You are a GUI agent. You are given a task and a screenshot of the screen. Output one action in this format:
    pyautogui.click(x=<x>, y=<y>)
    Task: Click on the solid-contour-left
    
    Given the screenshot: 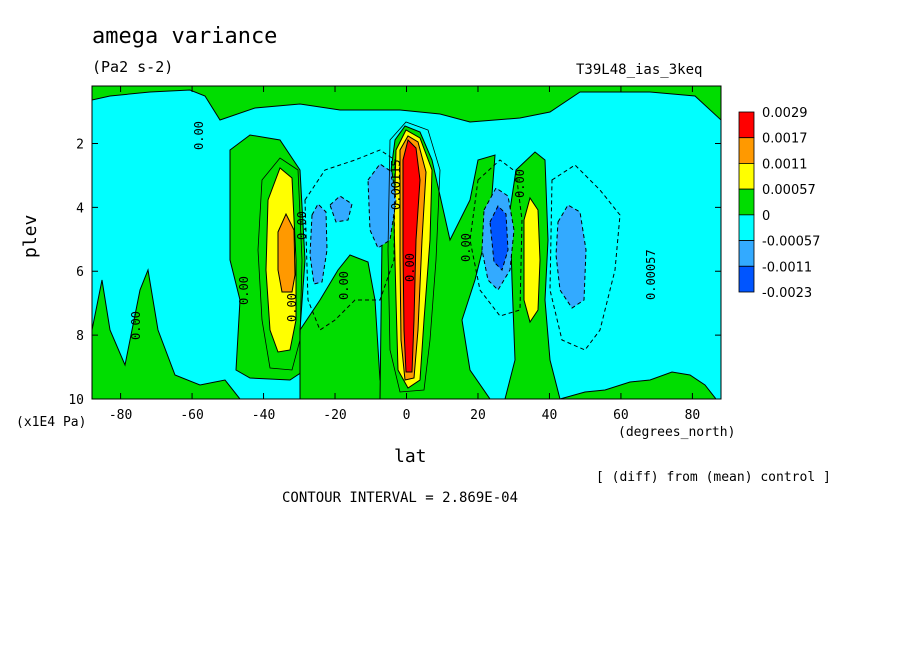 What is the action you would take?
    pyautogui.click(x=280, y=264)
    